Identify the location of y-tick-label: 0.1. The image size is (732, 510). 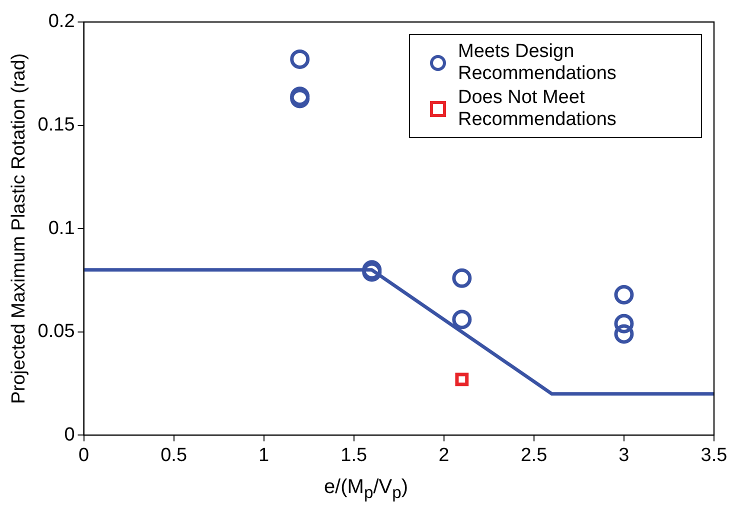
(61, 228).